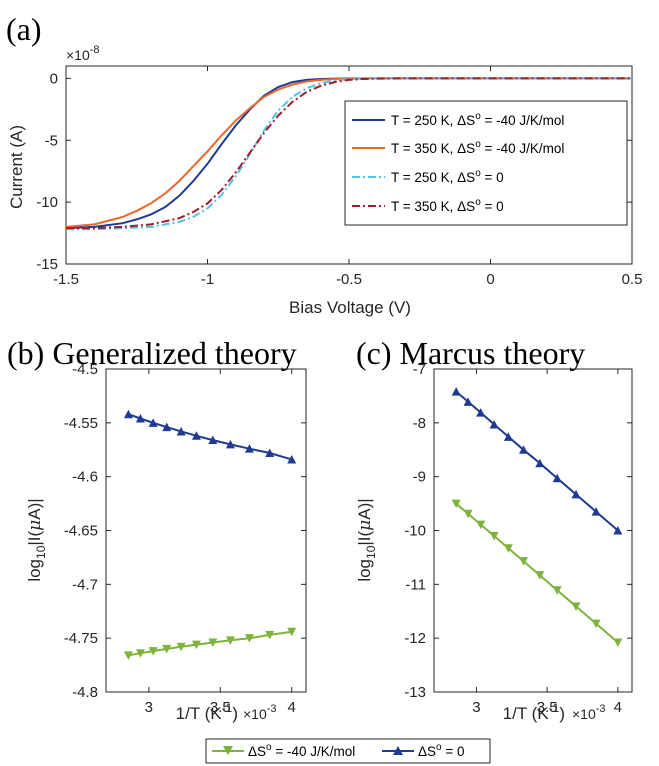  Describe the element at coordinates (51, 140) in the screenshot. I see `panel-a-y-tick-label: -5` at that location.